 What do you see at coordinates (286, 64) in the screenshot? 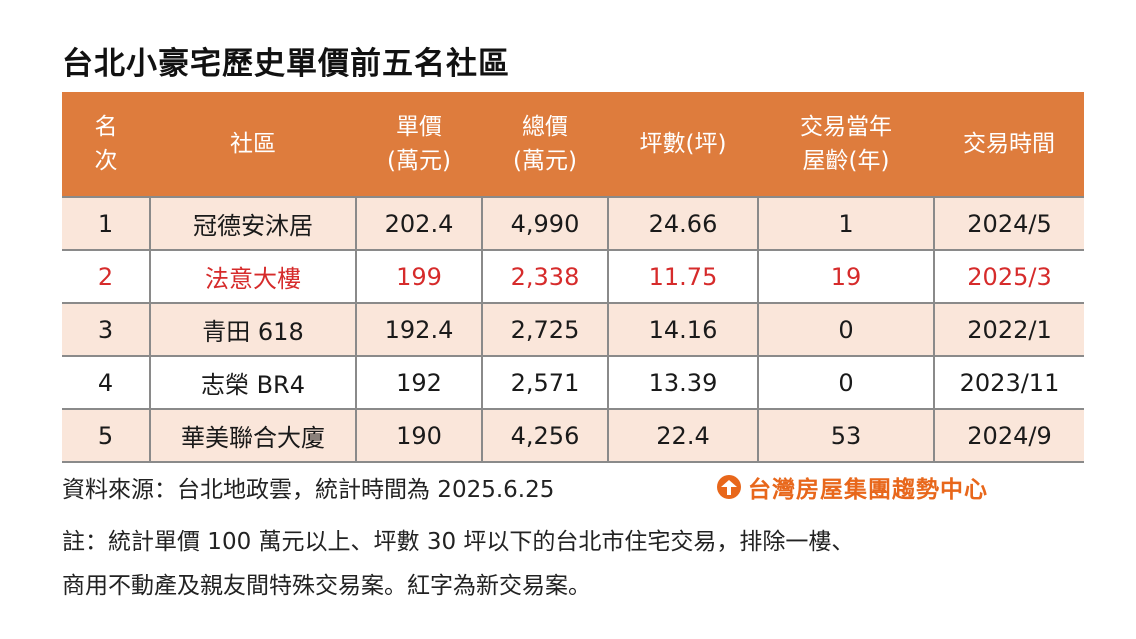
I see `page-title: 台北小豪宅歷史單價前五名社區` at bounding box center [286, 64].